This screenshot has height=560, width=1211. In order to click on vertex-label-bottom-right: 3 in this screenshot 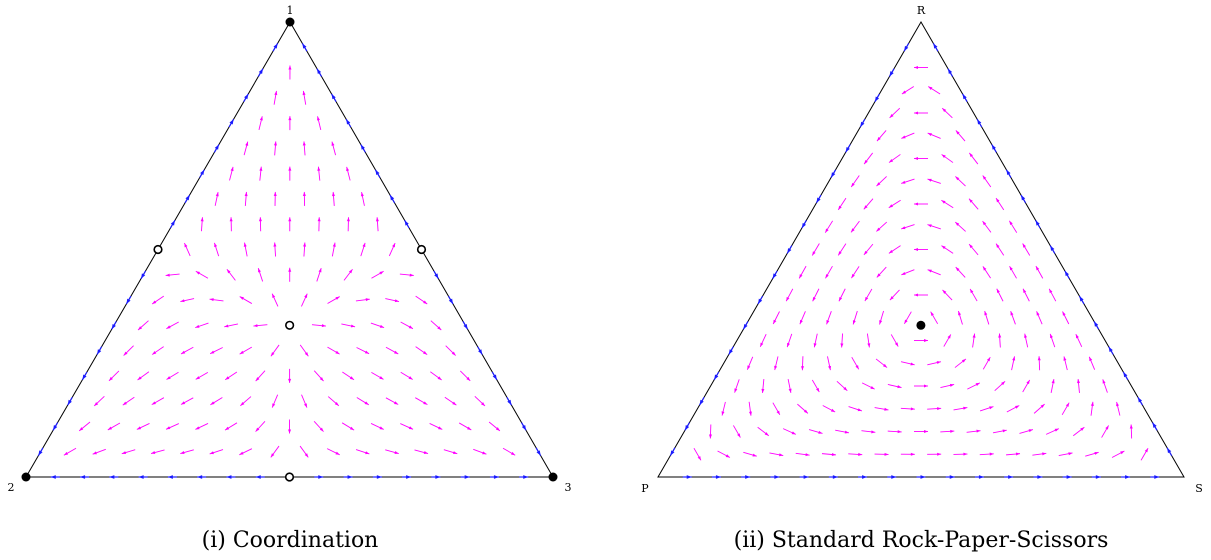, I will do `click(568, 487)`.